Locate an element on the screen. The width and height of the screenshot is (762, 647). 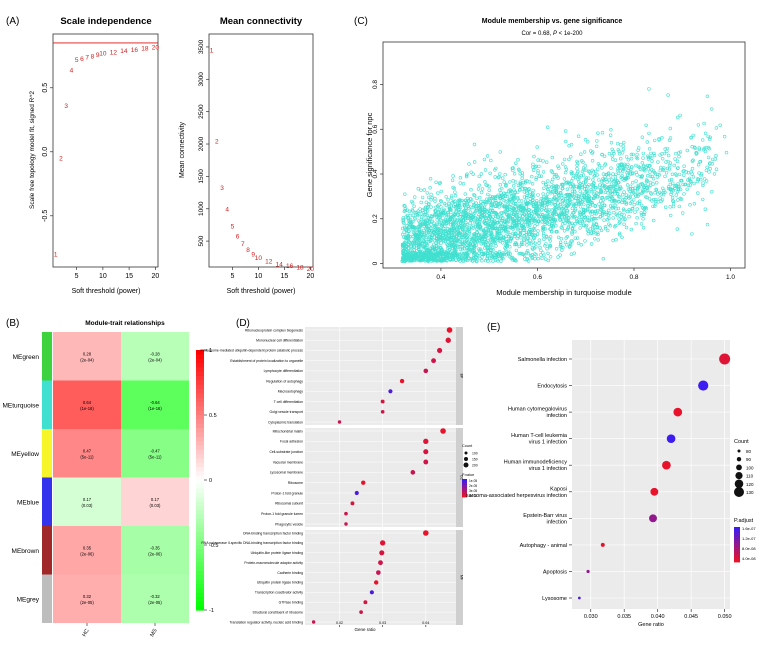
cell-value: -0.47 is located at coordinates (155, 450).